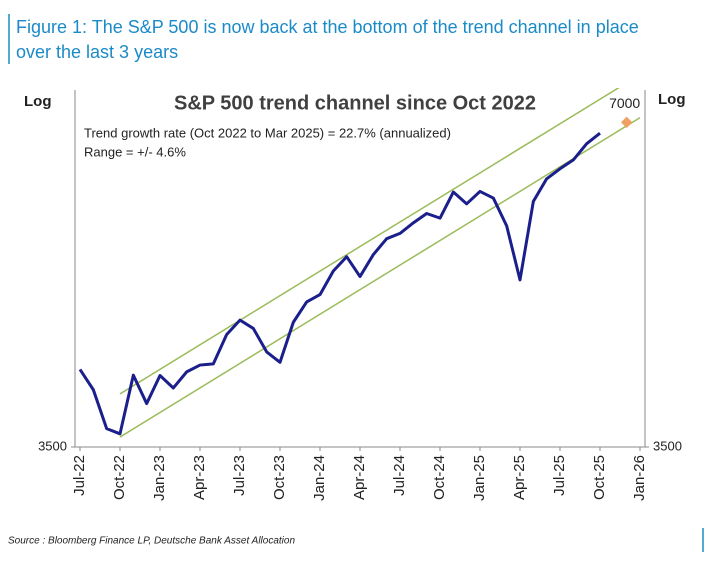  Describe the element at coordinates (667, 445) in the screenshot. I see `y2-tick-label: 3500` at that location.